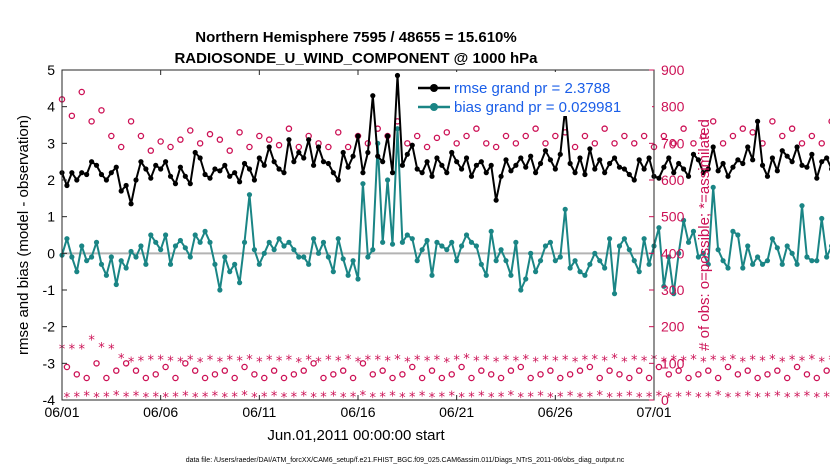 The image size is (830, 470). What do you see at coordinates (160, 412) in the screenshot?
I see `x-tick-label: 06/06` at bounding box center [160, 412].